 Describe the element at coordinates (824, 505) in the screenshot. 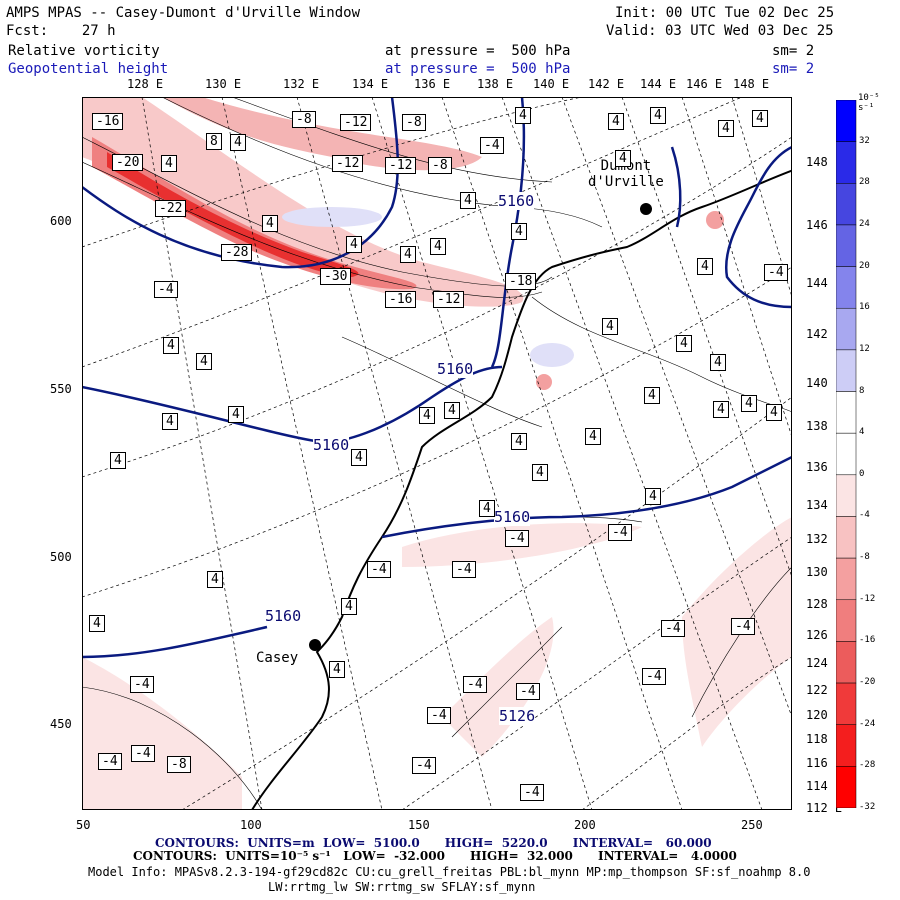

I see `right-lon-label: 134 E` at that location.